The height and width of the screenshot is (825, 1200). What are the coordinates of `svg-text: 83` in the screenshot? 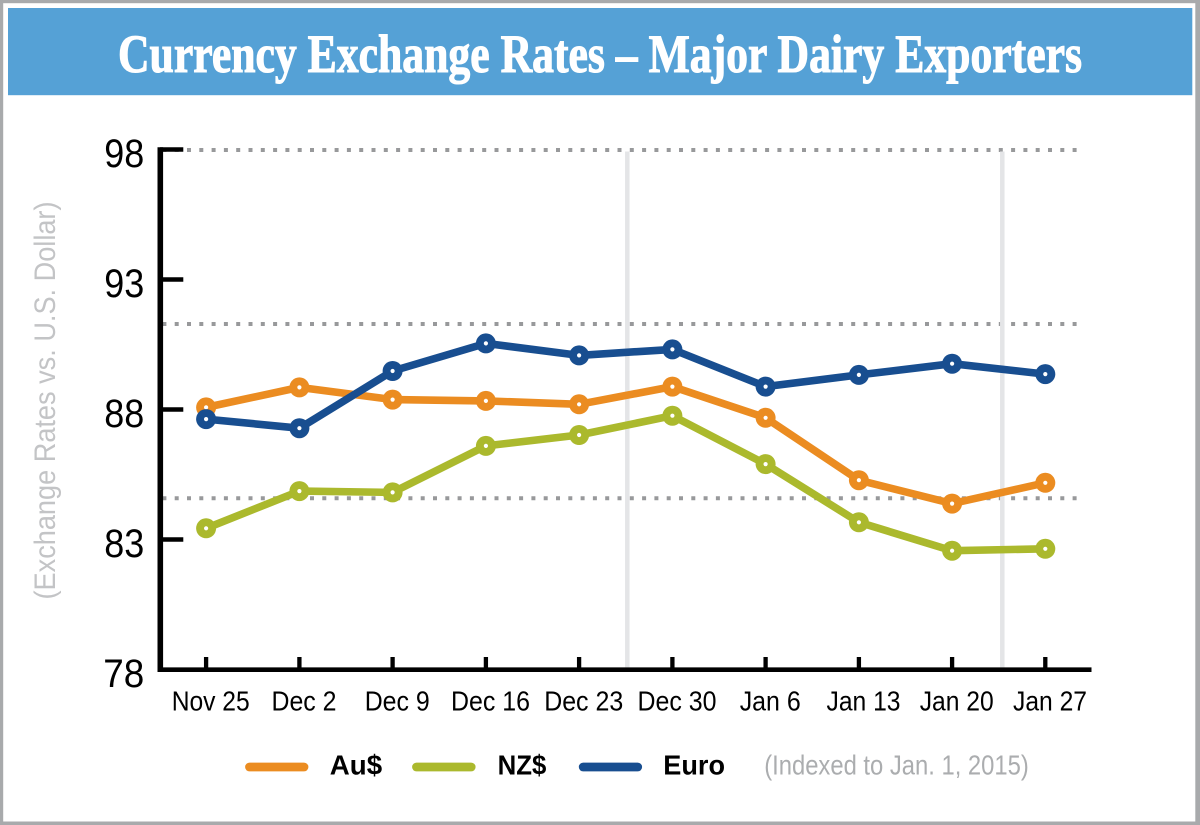 It's located at (124, 544).